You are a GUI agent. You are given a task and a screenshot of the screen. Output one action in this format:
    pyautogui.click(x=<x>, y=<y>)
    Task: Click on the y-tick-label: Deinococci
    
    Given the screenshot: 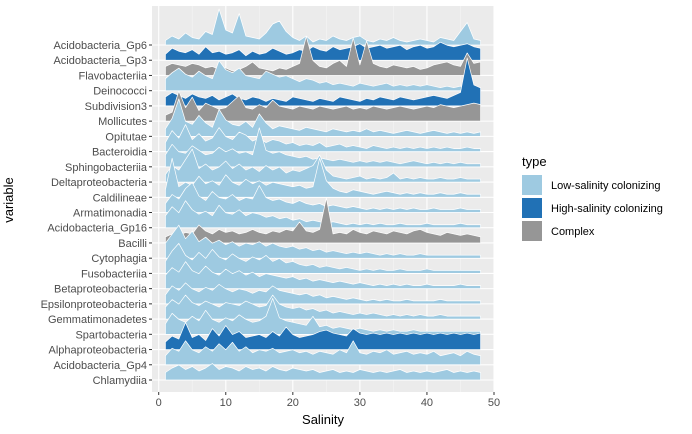 What is the action you would take?
    pyautogui.click(x=120, y=92)
    